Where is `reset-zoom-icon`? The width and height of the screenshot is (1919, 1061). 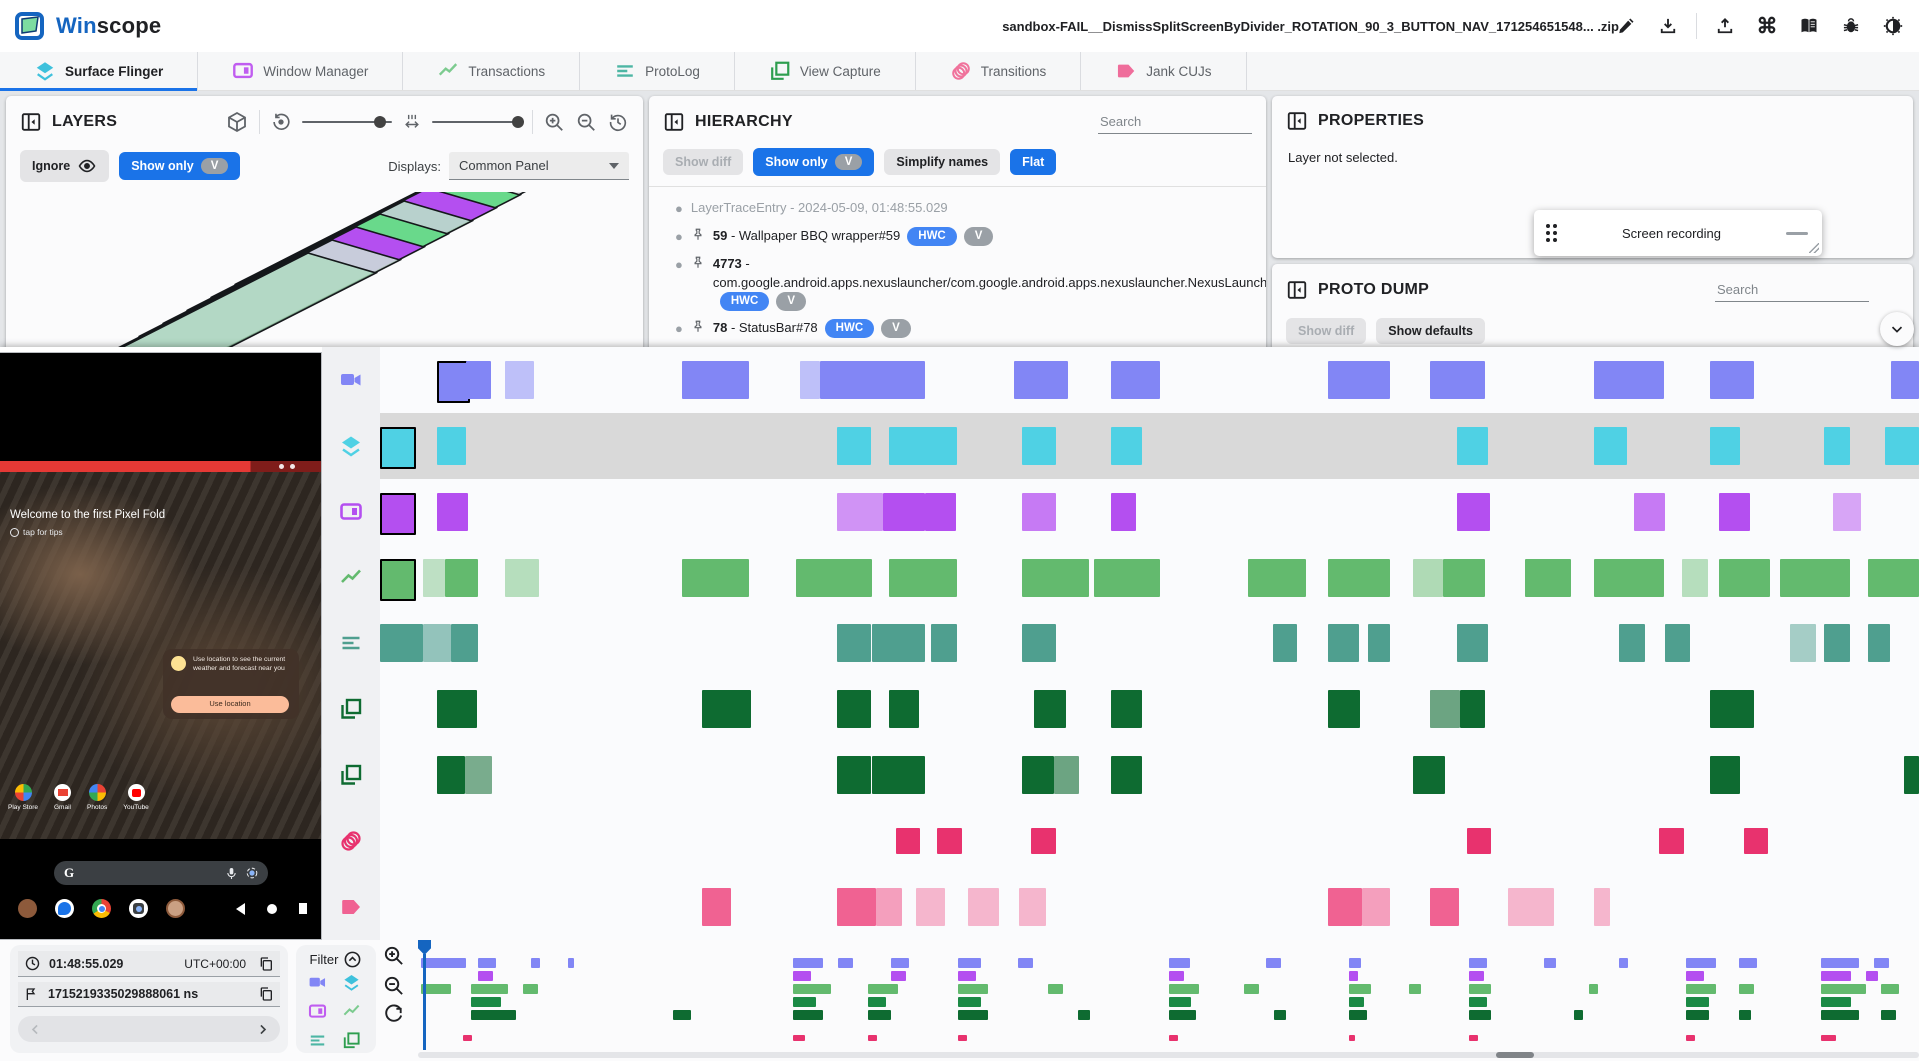
reset-zoom-icon is located at coordinates (393, 1015).